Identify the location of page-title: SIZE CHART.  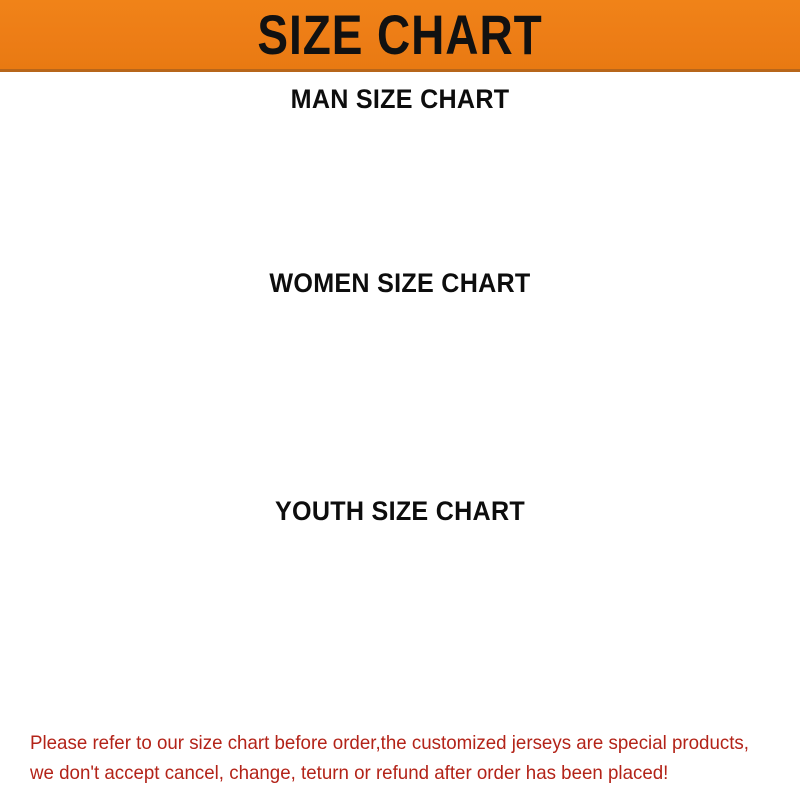
(400, 34).